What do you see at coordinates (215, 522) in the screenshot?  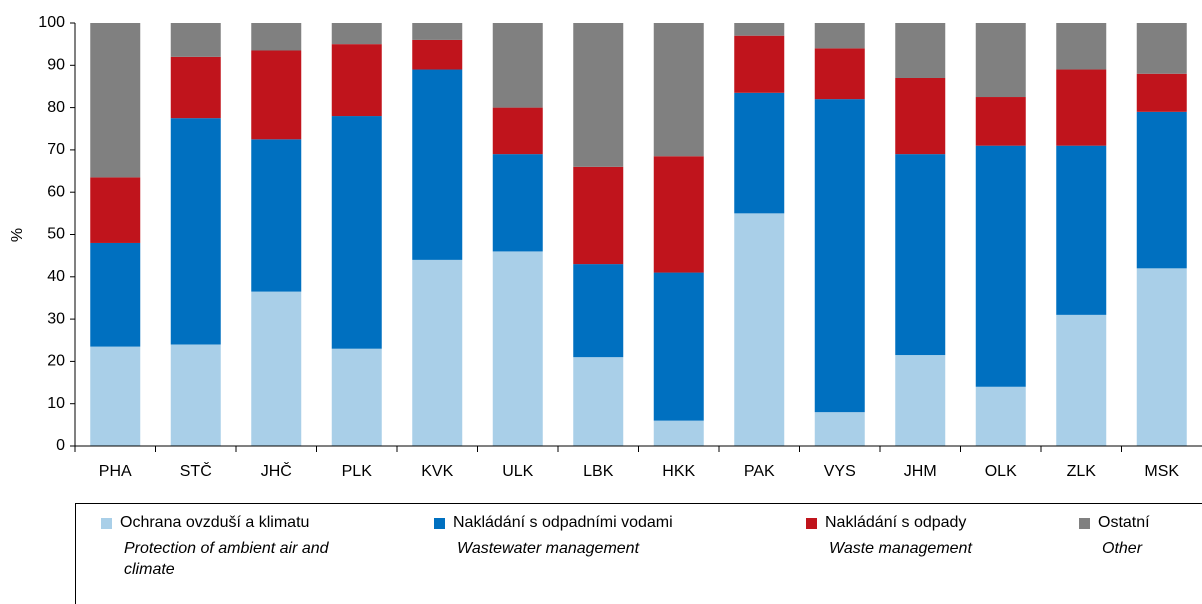 I see `legend-label: Ochrana ovzduší a klimatu` at bounding box center [215, 522].